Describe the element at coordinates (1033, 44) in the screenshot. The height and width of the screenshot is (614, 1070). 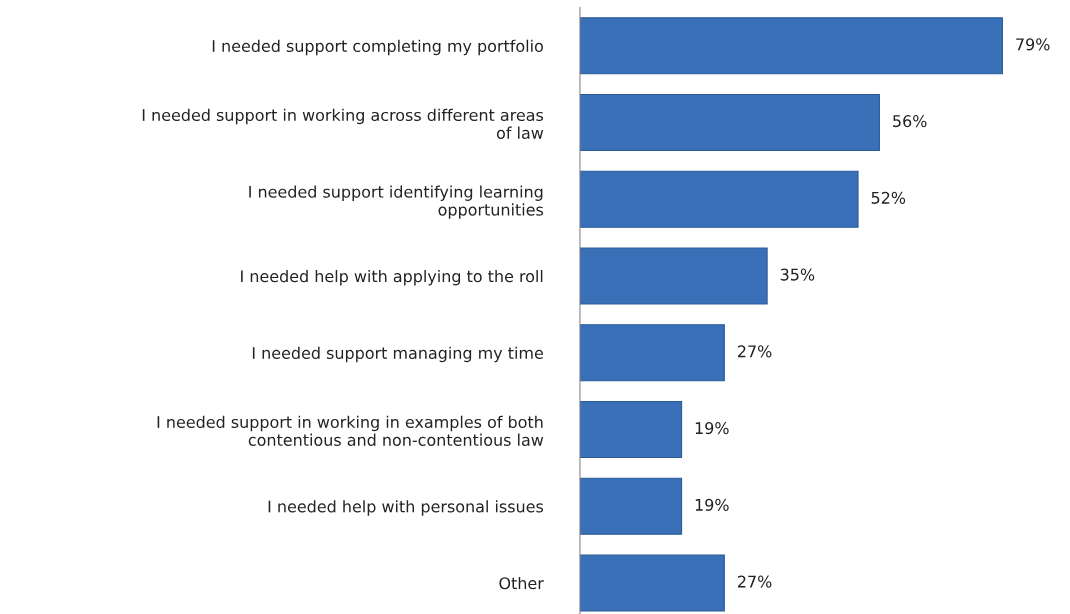
I see `data-label: 79%` at that location.